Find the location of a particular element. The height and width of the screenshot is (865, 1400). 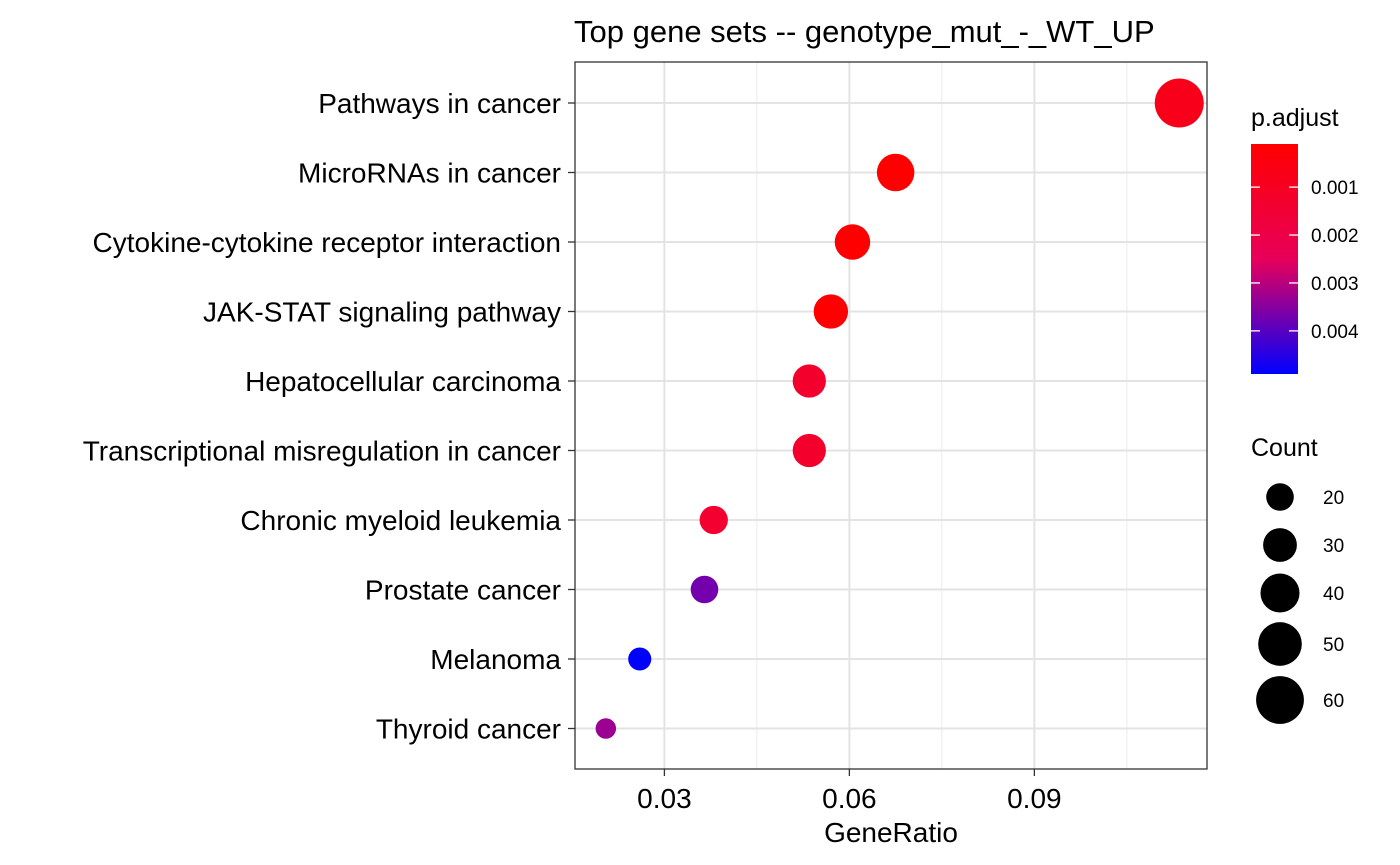

category-label: Prostate cancer is located at coordinates (463, 590).